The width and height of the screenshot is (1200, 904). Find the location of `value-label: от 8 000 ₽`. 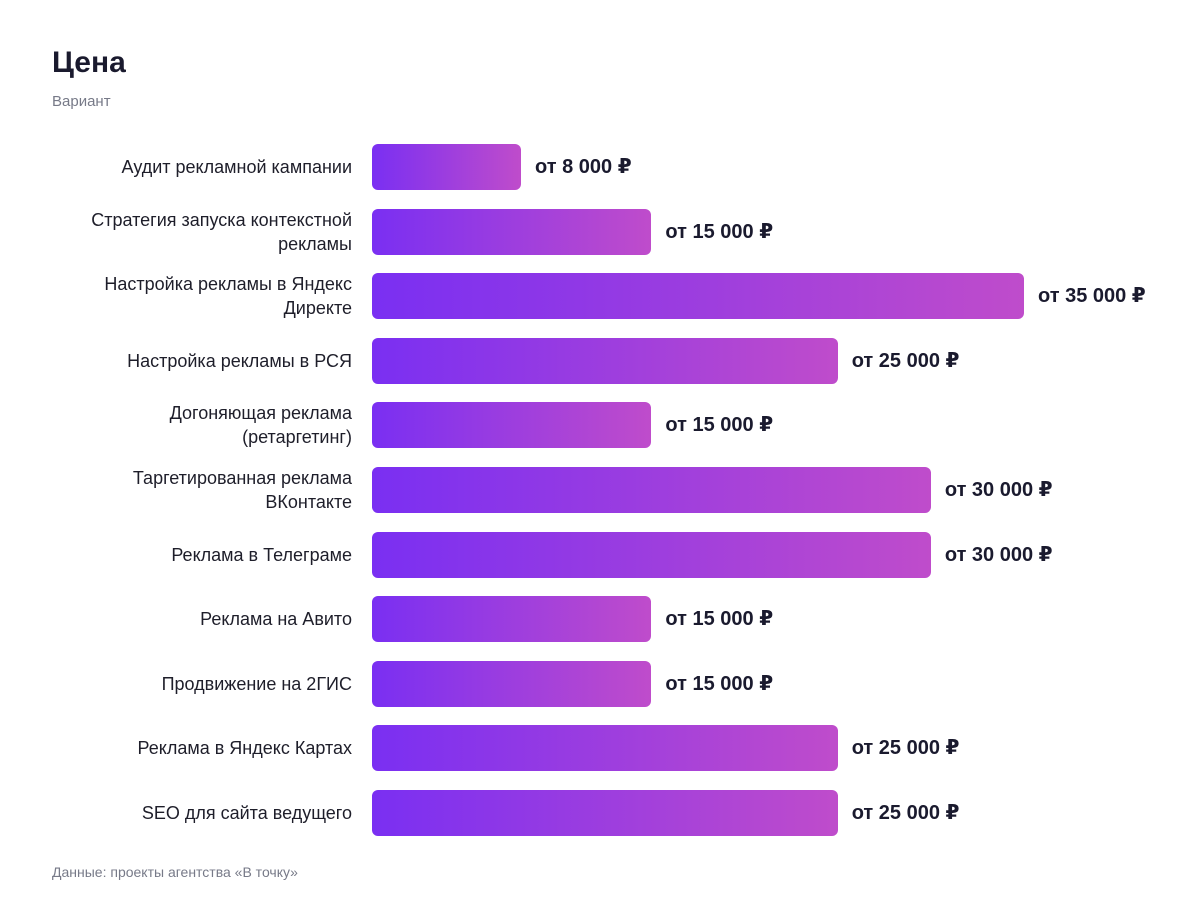

value-label: от 8 000 ₽ is located at coordinates (583, 167).